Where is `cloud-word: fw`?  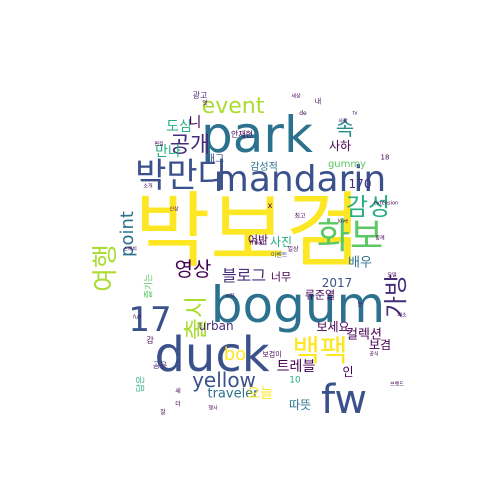 cloud-word: fw is located at coordinates (344, 400).